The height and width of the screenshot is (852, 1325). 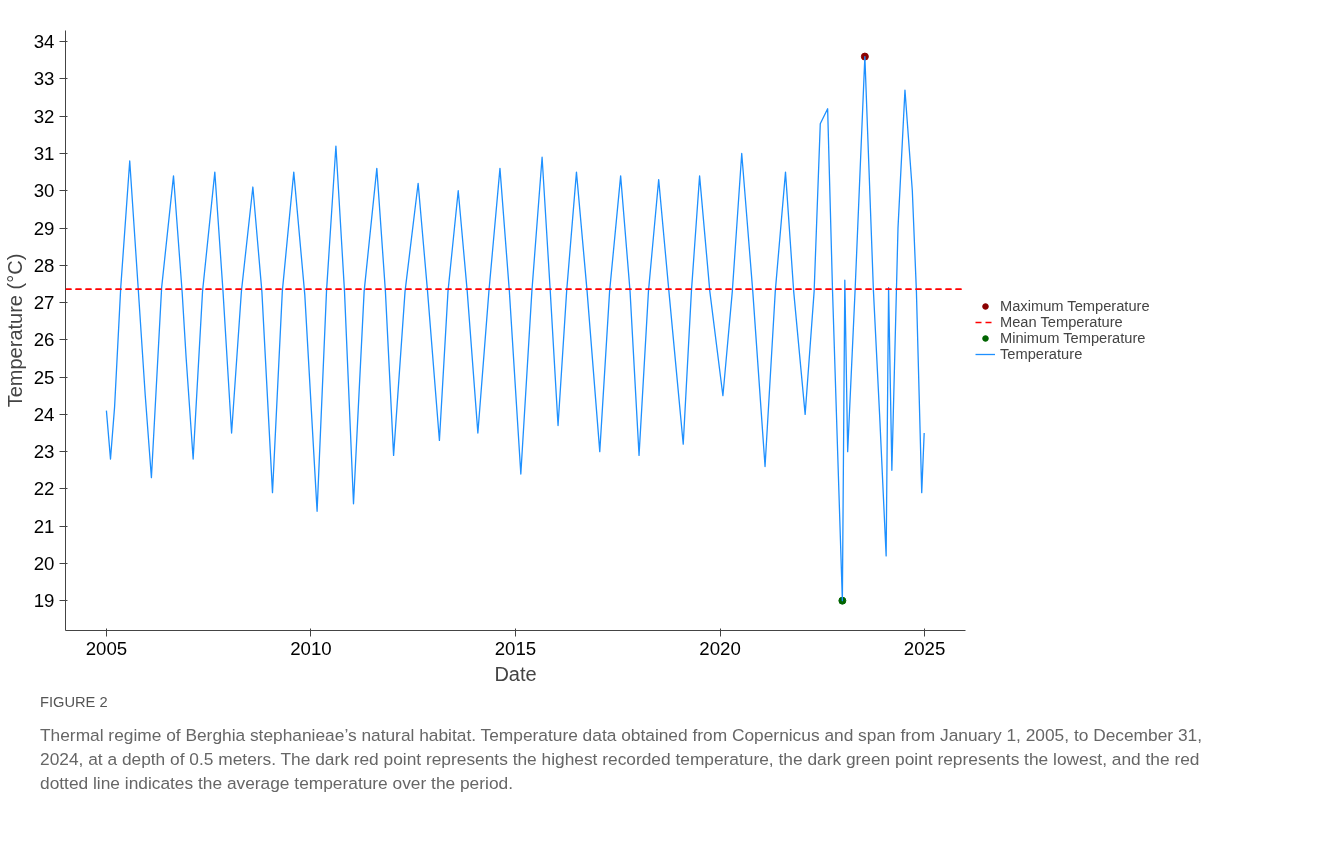 What do you see at coordinates (44, 303) in the screenshot?
I see `y-tick-label: 27` at bounding box center [44, 303].